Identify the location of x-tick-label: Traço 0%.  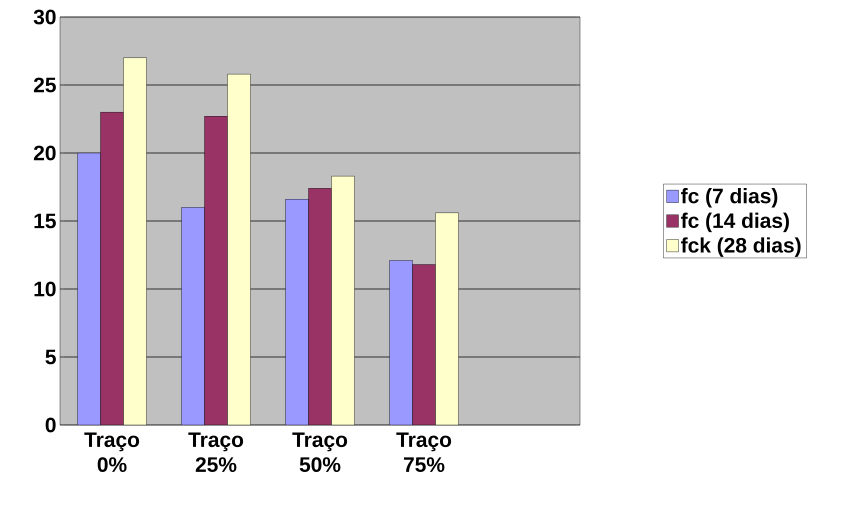
(112, 452).